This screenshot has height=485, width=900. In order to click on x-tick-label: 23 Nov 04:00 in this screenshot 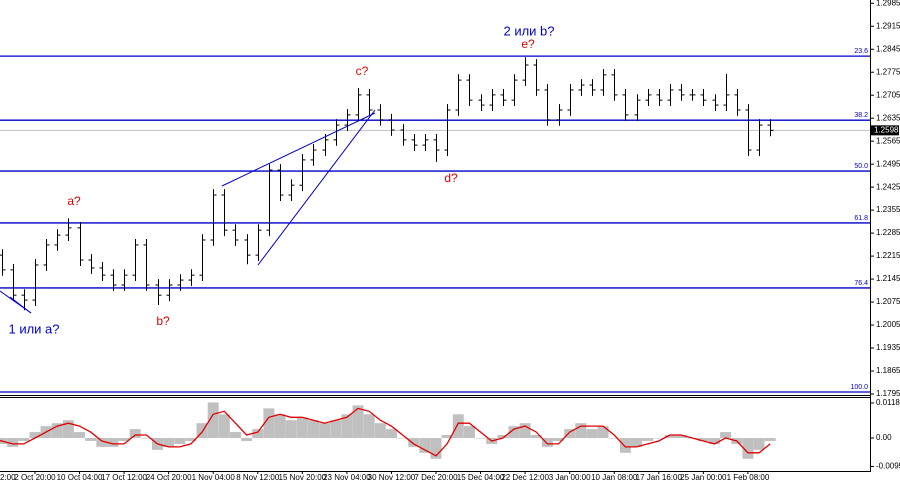, I will do `click(347, 477)`.